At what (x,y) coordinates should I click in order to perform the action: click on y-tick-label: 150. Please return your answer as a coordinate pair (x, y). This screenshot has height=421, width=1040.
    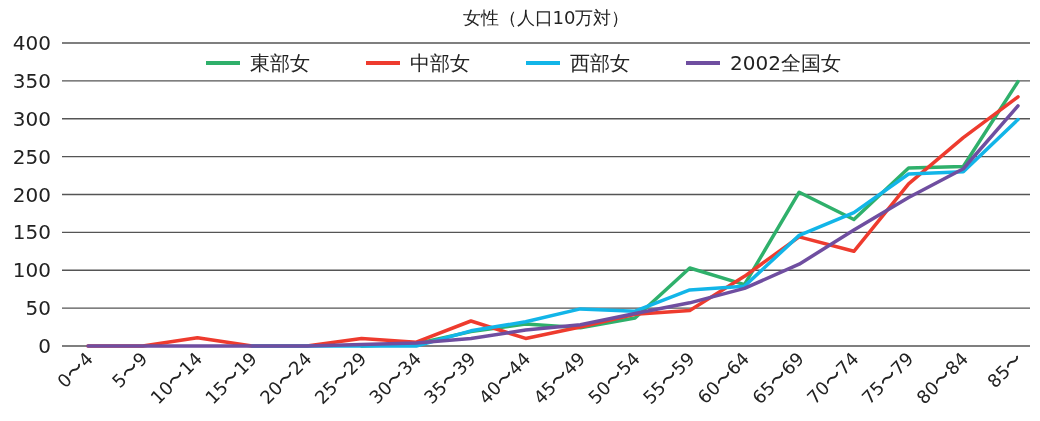
    Looking at the image, I should click on (31, 232).